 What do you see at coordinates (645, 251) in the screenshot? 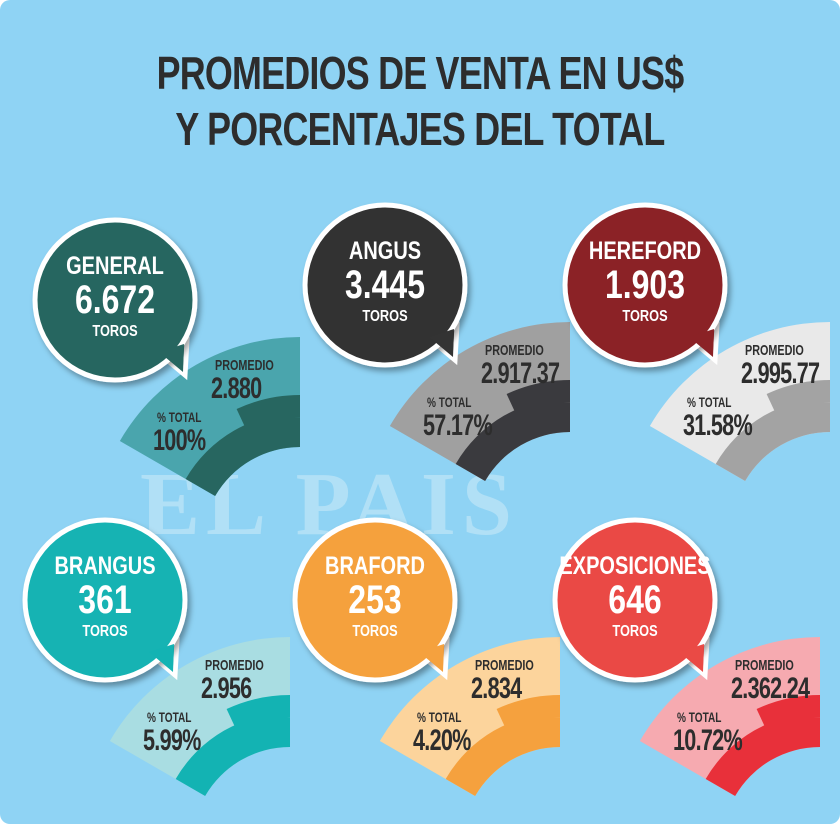
I see `category-name: HEREFORD` at bounding box center [645, 251].